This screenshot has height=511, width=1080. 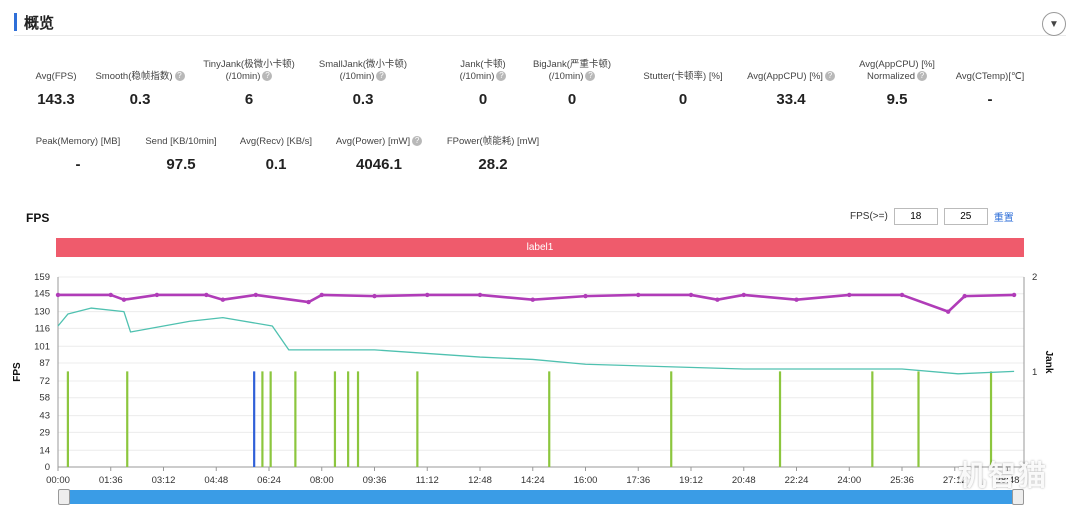 What do you see at coordinates (572, 83) in the screenshot?
I see `metric-5: BigJank(严重卡顿) (/10min)? 0` at bounding box center [572, 83].